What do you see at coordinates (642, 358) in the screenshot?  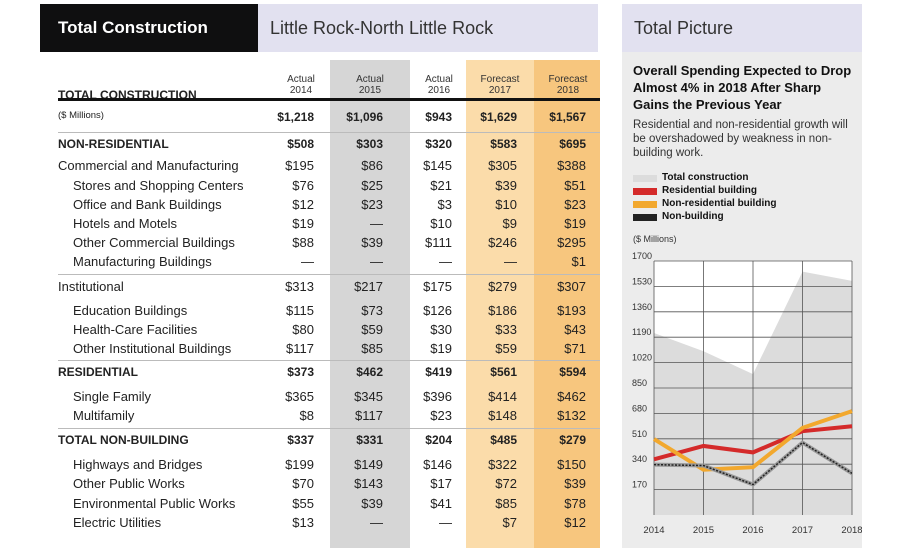 I see `y-tick-label: 1020` at bounding box center [642, 358].